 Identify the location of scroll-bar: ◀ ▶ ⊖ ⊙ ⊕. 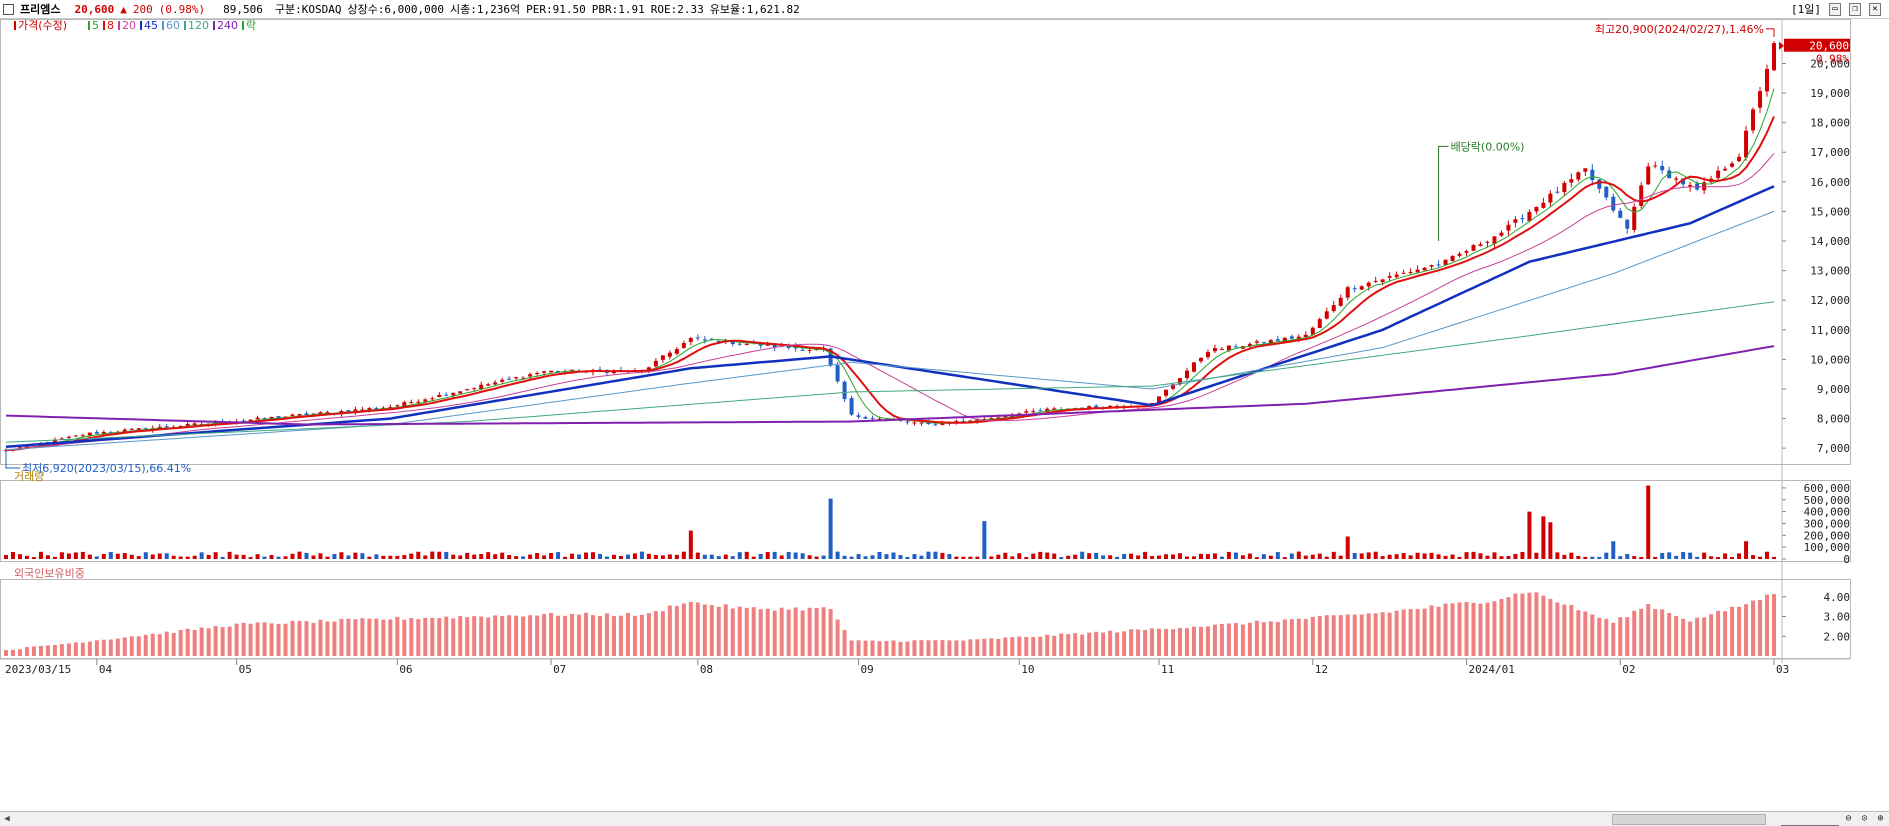
(944, 818).